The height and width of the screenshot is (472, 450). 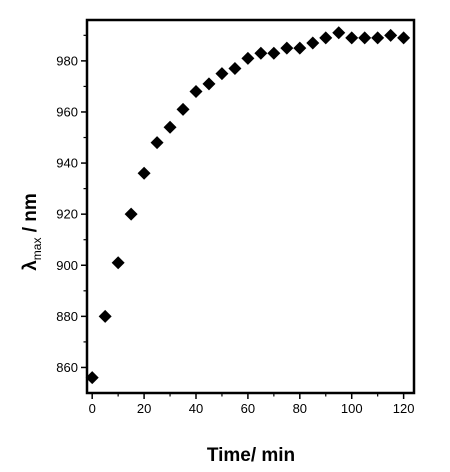 I want to click on y-tick-label: 980, so click(x=67, y=60).